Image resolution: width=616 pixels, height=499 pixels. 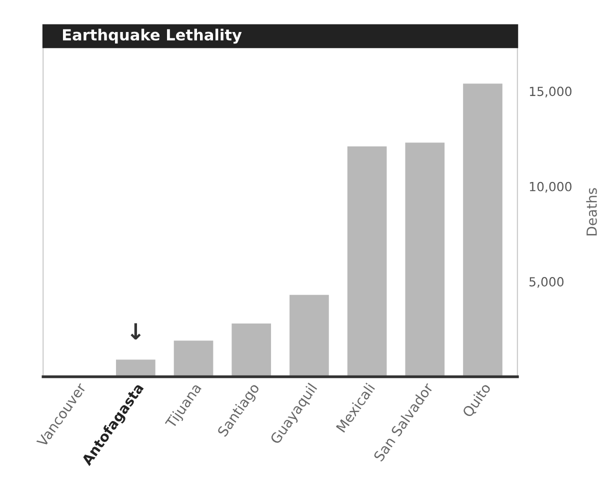 What do you see at coordinates (547, 282) in the screenshot?
I see `y-tick-label: 5,000` at bounding box center [547, 282].